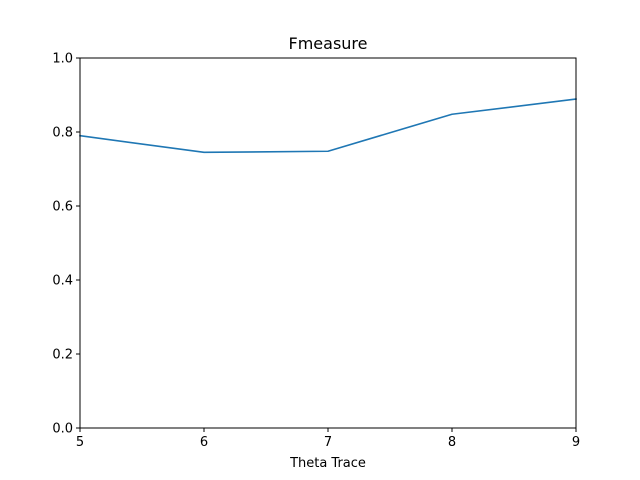 This screenshot has height=480, width=640. Describe the element at coordinates (327, 463) in the screenshot. I see `x-axis-title: Theta Trace` at that location.